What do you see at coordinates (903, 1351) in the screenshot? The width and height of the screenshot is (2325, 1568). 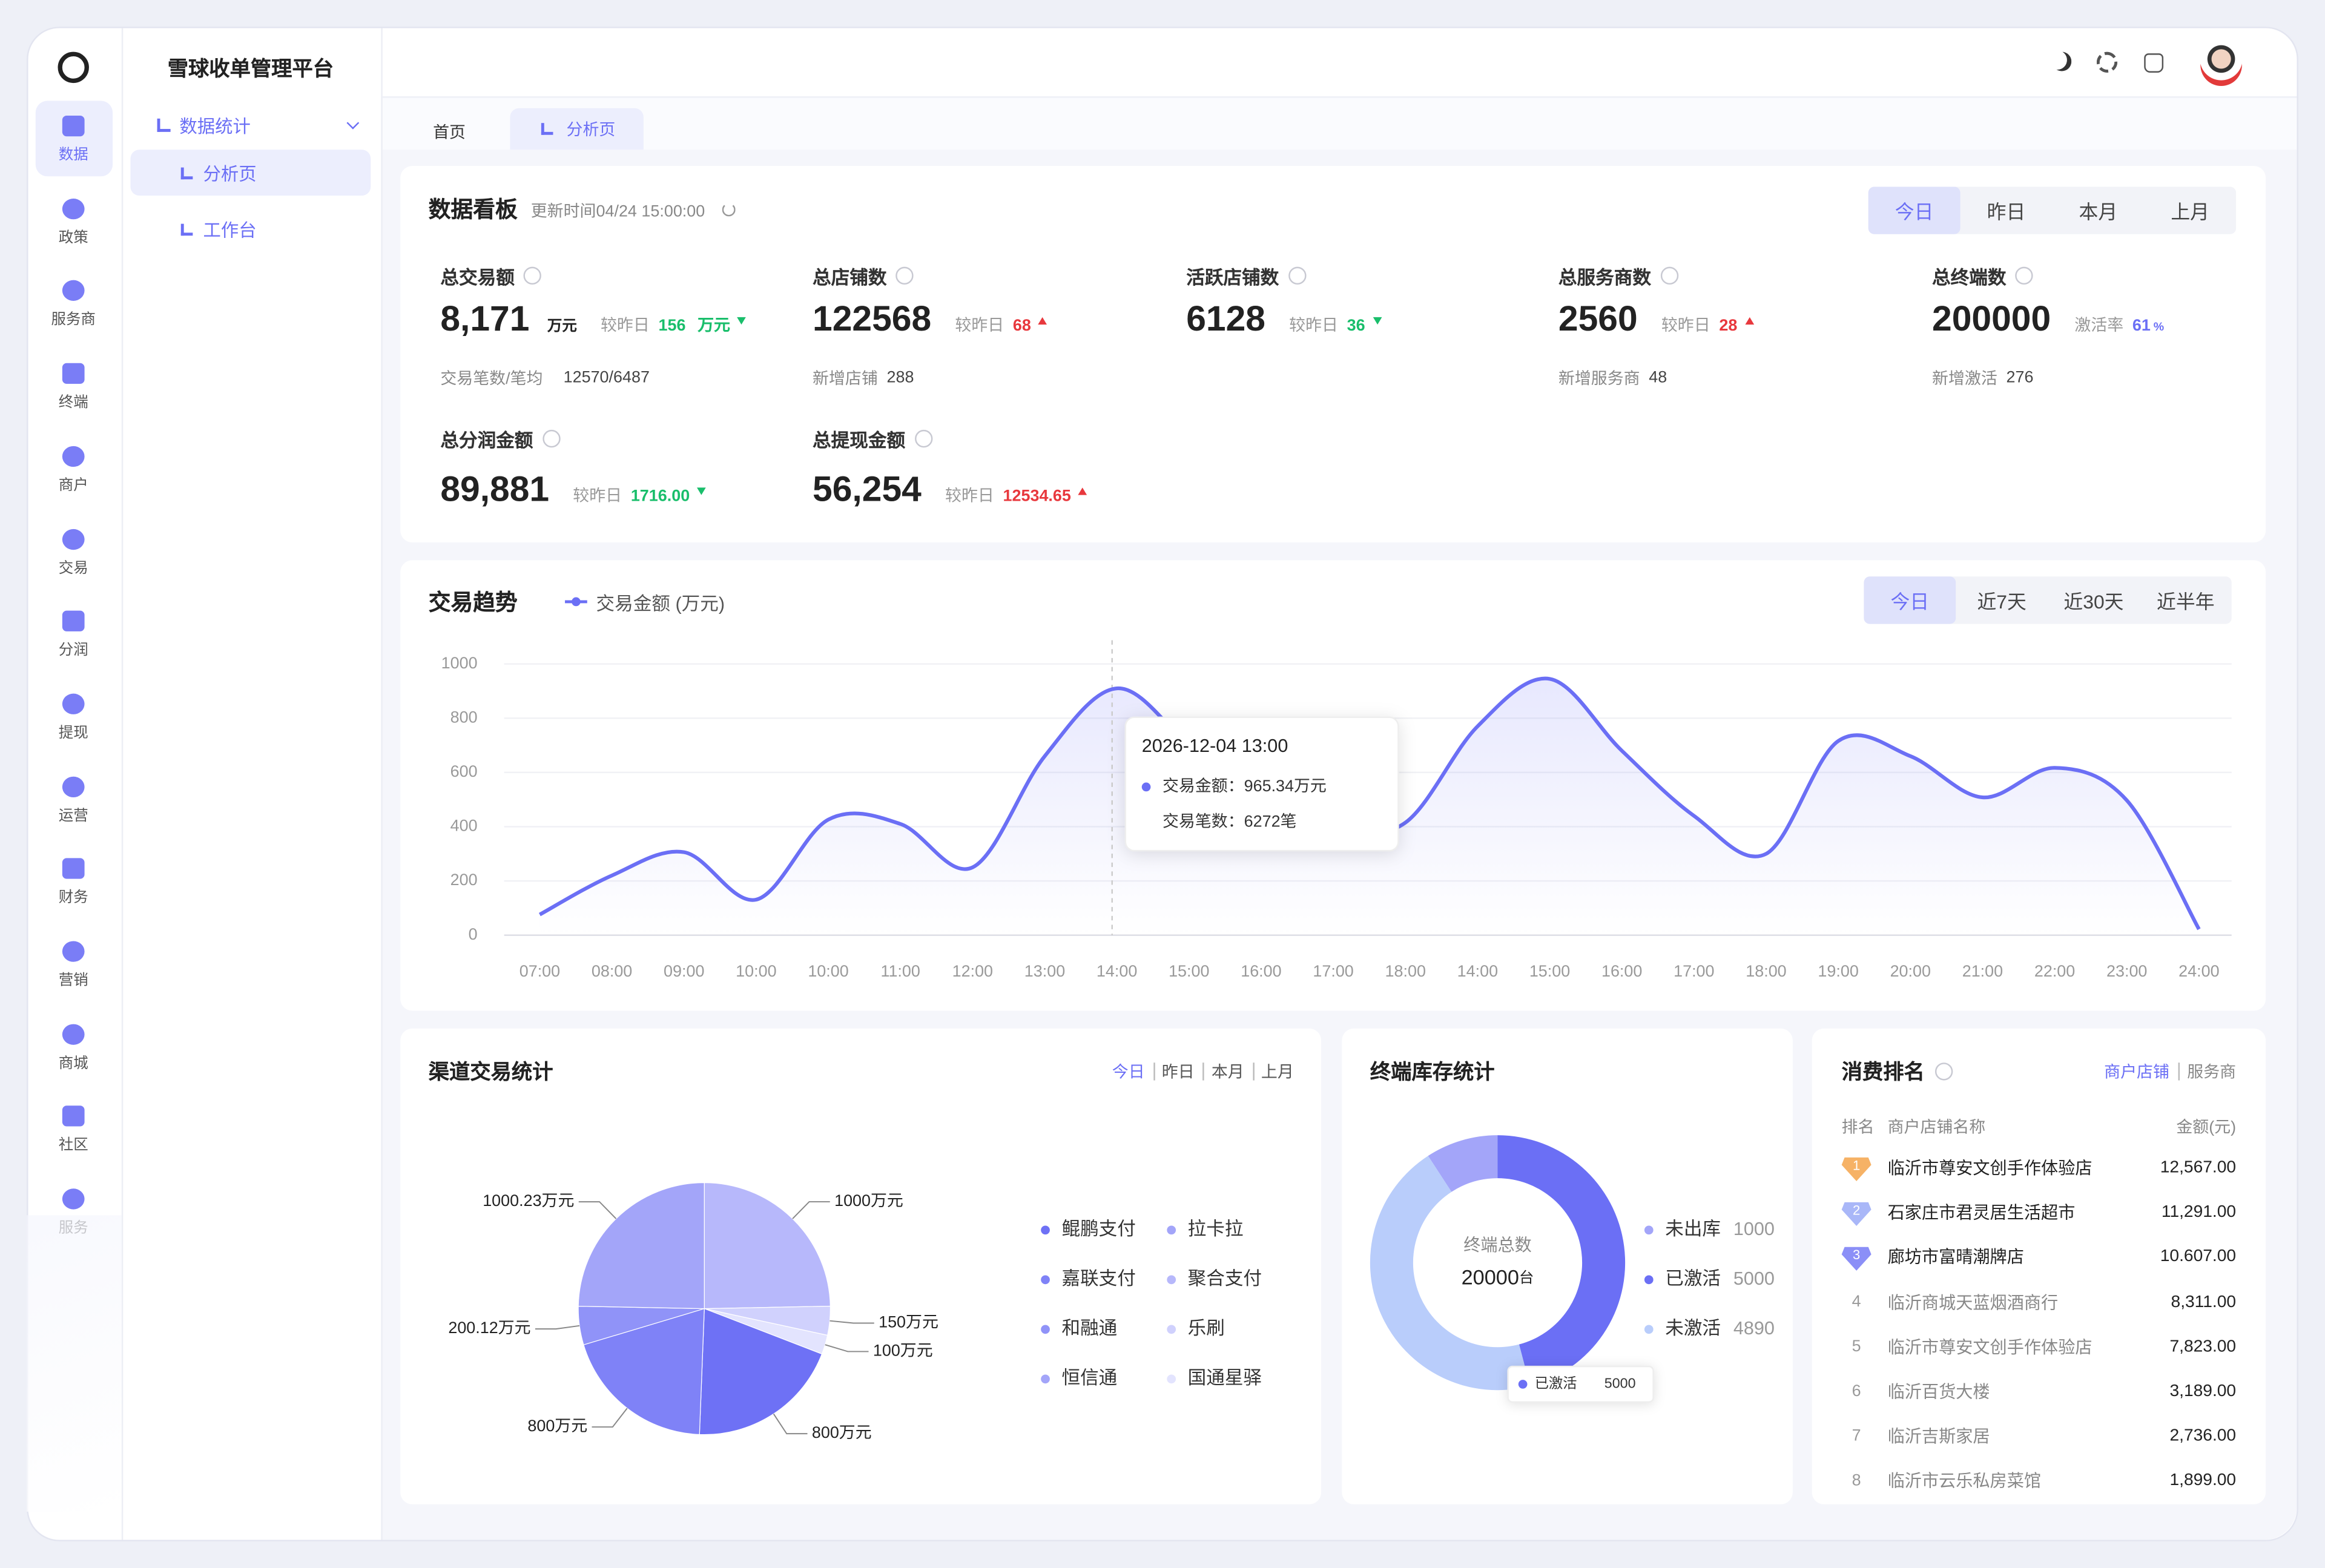 I see `value-label: 100万元` at bounding box center [903, 1351].